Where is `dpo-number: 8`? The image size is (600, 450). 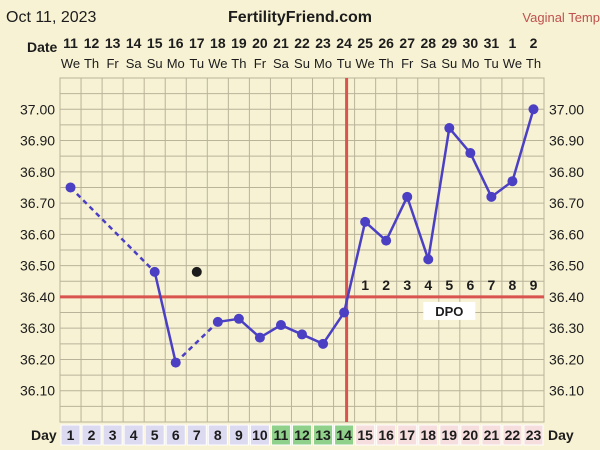 dpo-number: 8 is located at coordinates (513, 285).